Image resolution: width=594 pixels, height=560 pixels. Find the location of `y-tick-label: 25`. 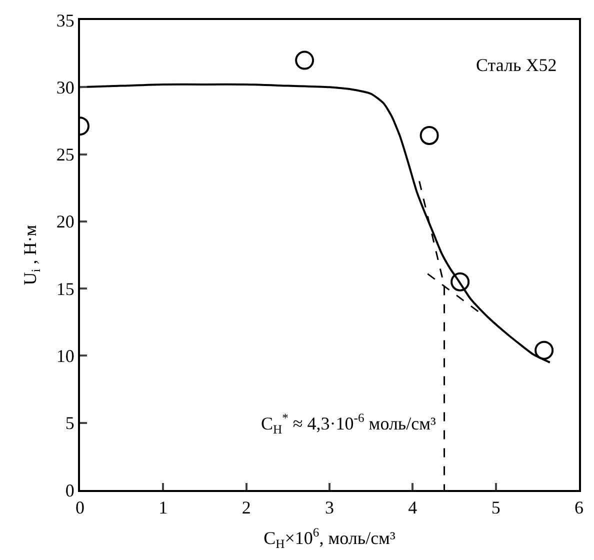

y-tick-label: 25 is located at coordinates (65, 154).